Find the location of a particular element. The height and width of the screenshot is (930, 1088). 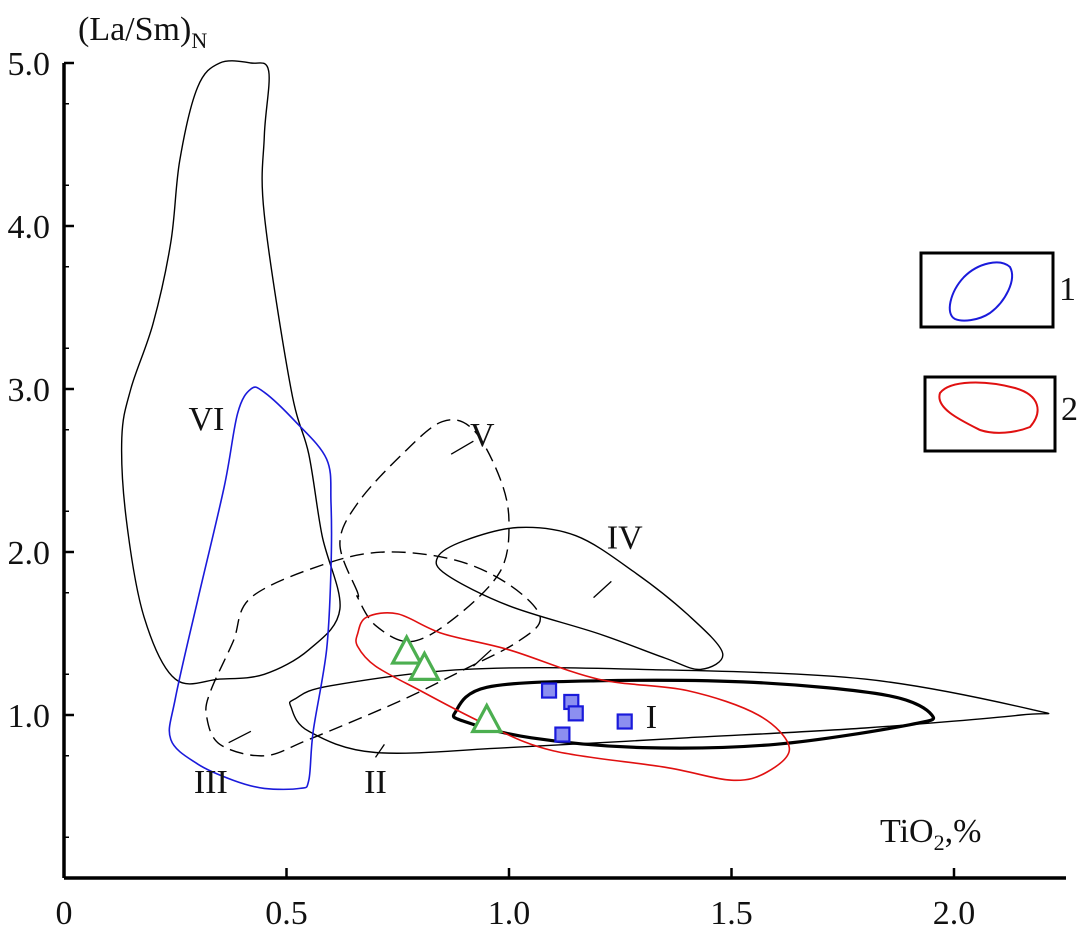

field-leader-lines is located at coordinates (420, 599).